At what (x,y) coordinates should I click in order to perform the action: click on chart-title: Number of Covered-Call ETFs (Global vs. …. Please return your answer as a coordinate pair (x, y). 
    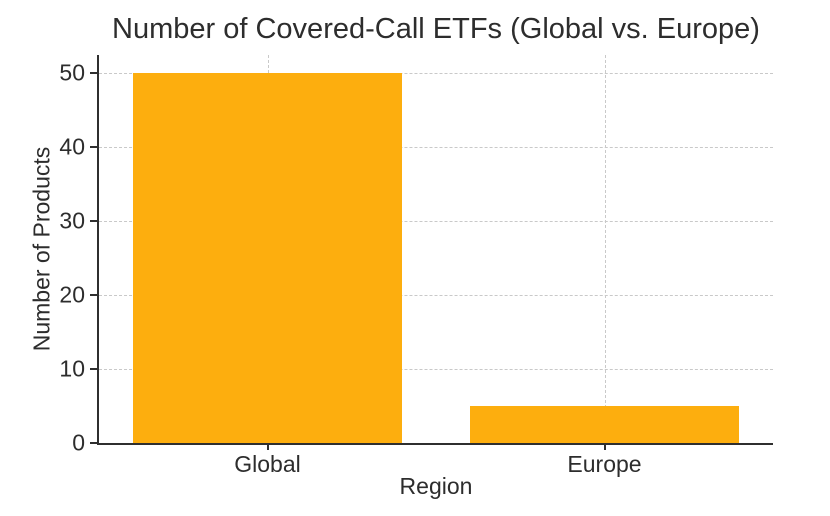
    Looking at the image, I should click on (436, 29).